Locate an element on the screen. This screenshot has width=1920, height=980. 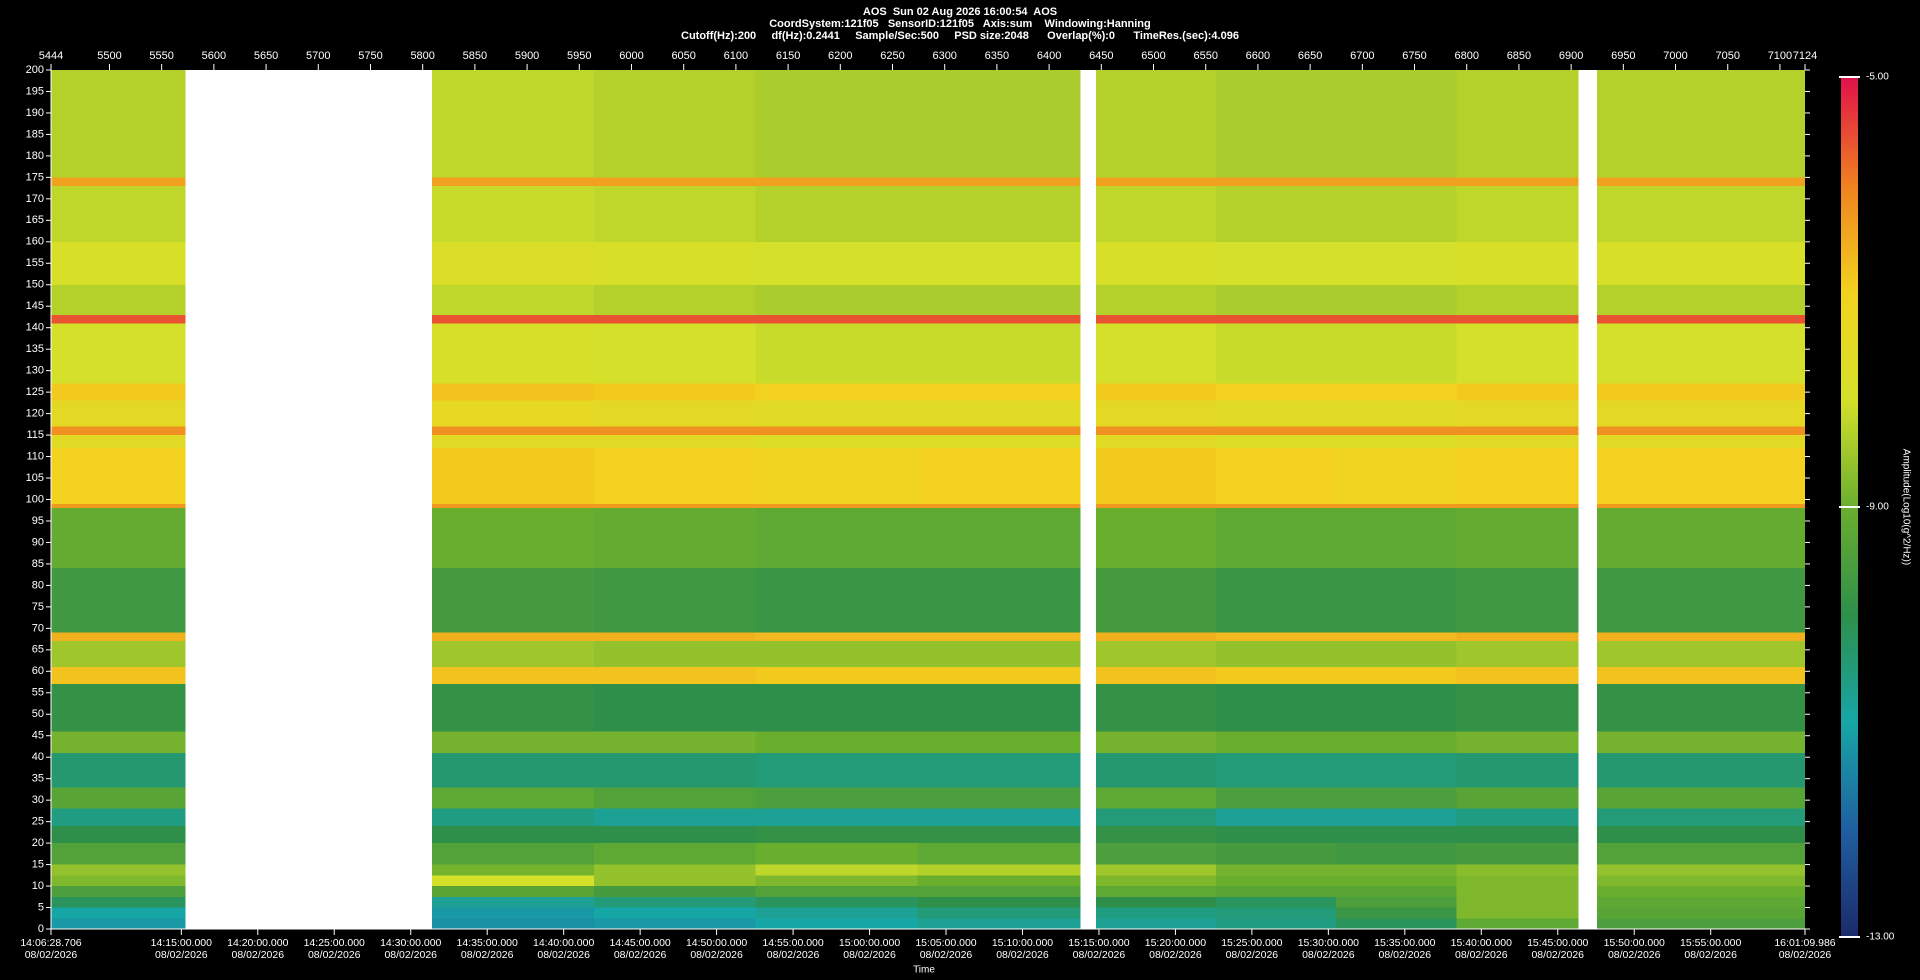
y-tick-label: 10 is located at coordinates (38, 886).